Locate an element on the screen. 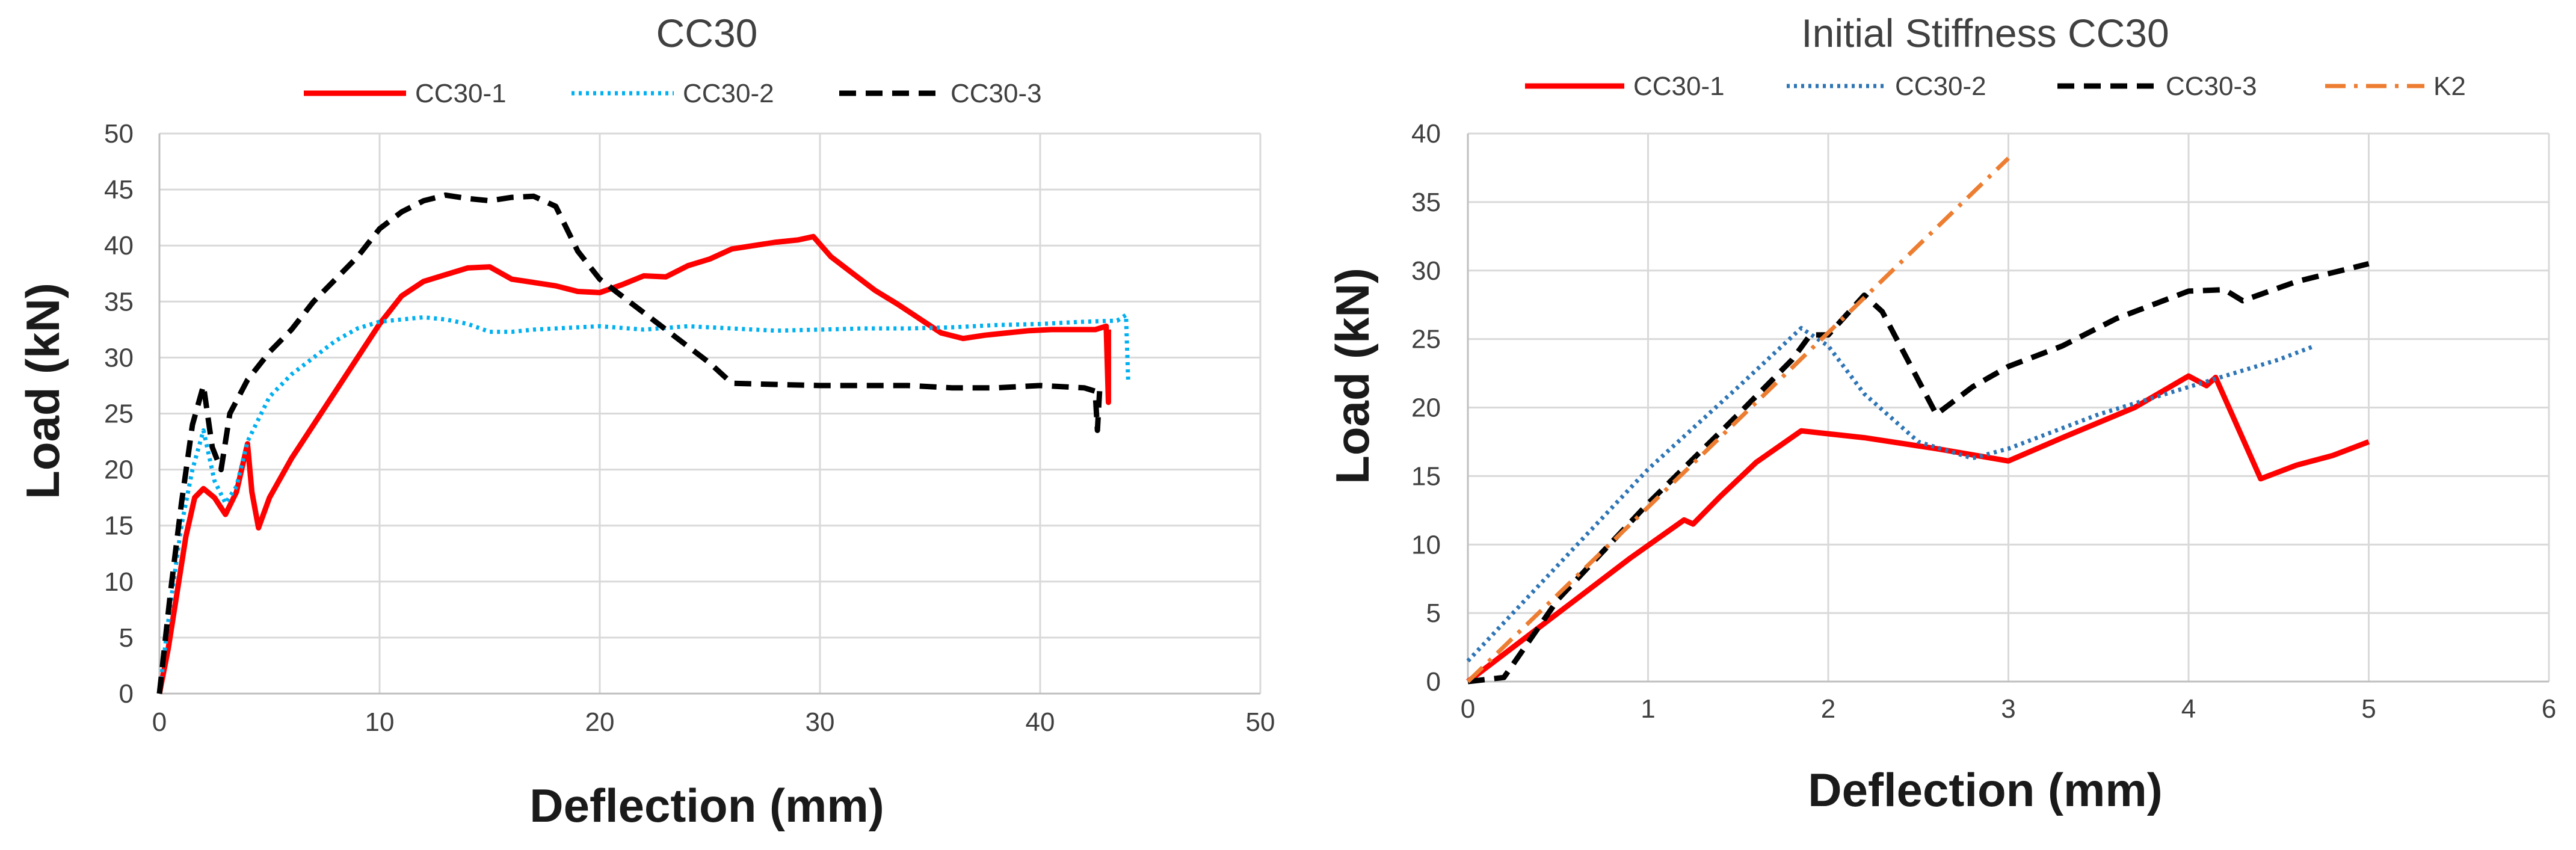 The height and width of the screenshot is (850, 2576). series-line-k2 is located at coordinates (1738, 420).